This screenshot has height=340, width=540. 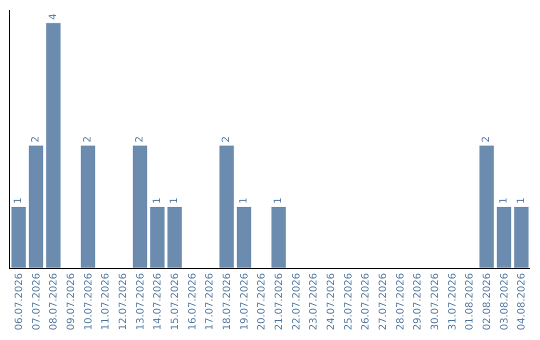 What do you see at coordinates (140, 301) in the screenshot?
I see `x-tick-label: 13.07.2026` at bounding box center [140, 301].